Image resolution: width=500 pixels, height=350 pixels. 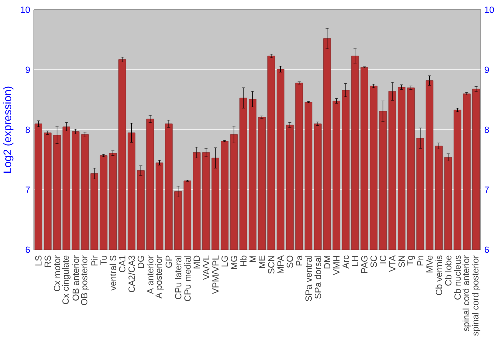 What do you see at coordinates (281, 264) in the screenshot?
I see `x-tick-label: MPA` at bounding box center [281, 264].